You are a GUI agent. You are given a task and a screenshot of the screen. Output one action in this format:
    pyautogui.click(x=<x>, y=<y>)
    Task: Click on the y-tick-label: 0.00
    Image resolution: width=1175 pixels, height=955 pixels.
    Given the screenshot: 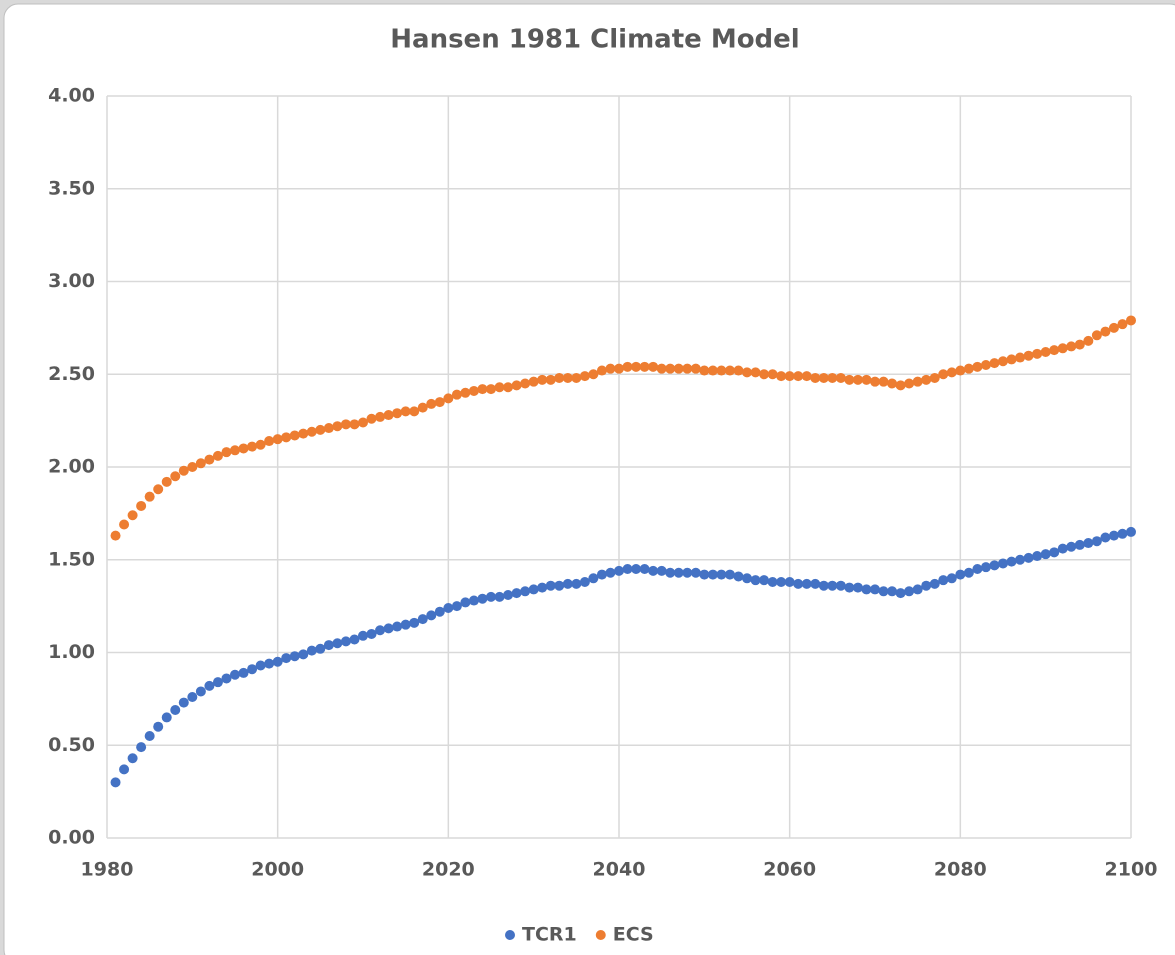 What is the action you would take?
    pyautogui.click(x=71, y=838)
    